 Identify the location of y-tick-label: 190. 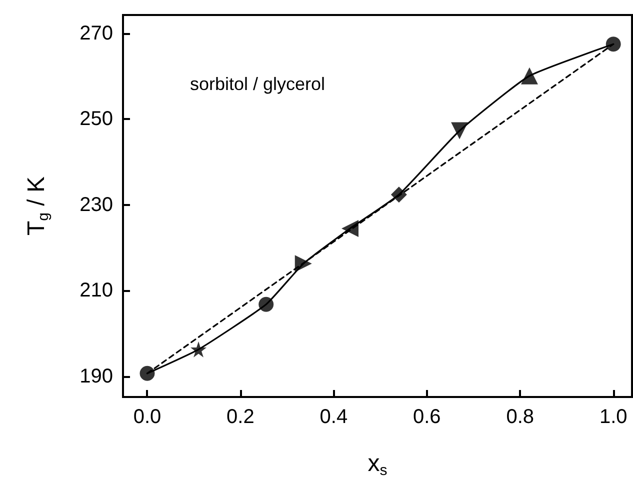
(96, 376).